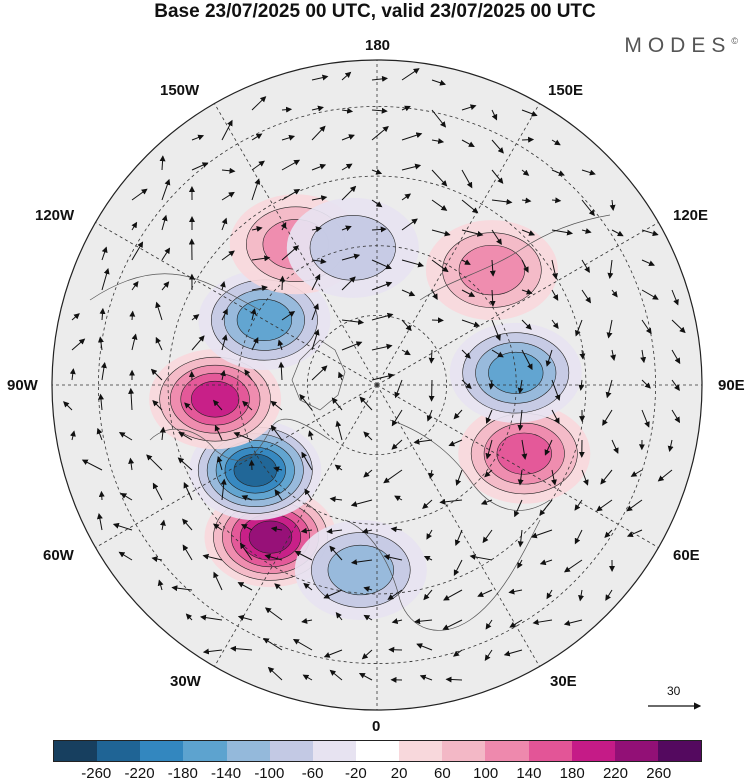 This screenshot has height=783, width=750. I want to click on lon-label-30w: 30W, so click(185, 681).